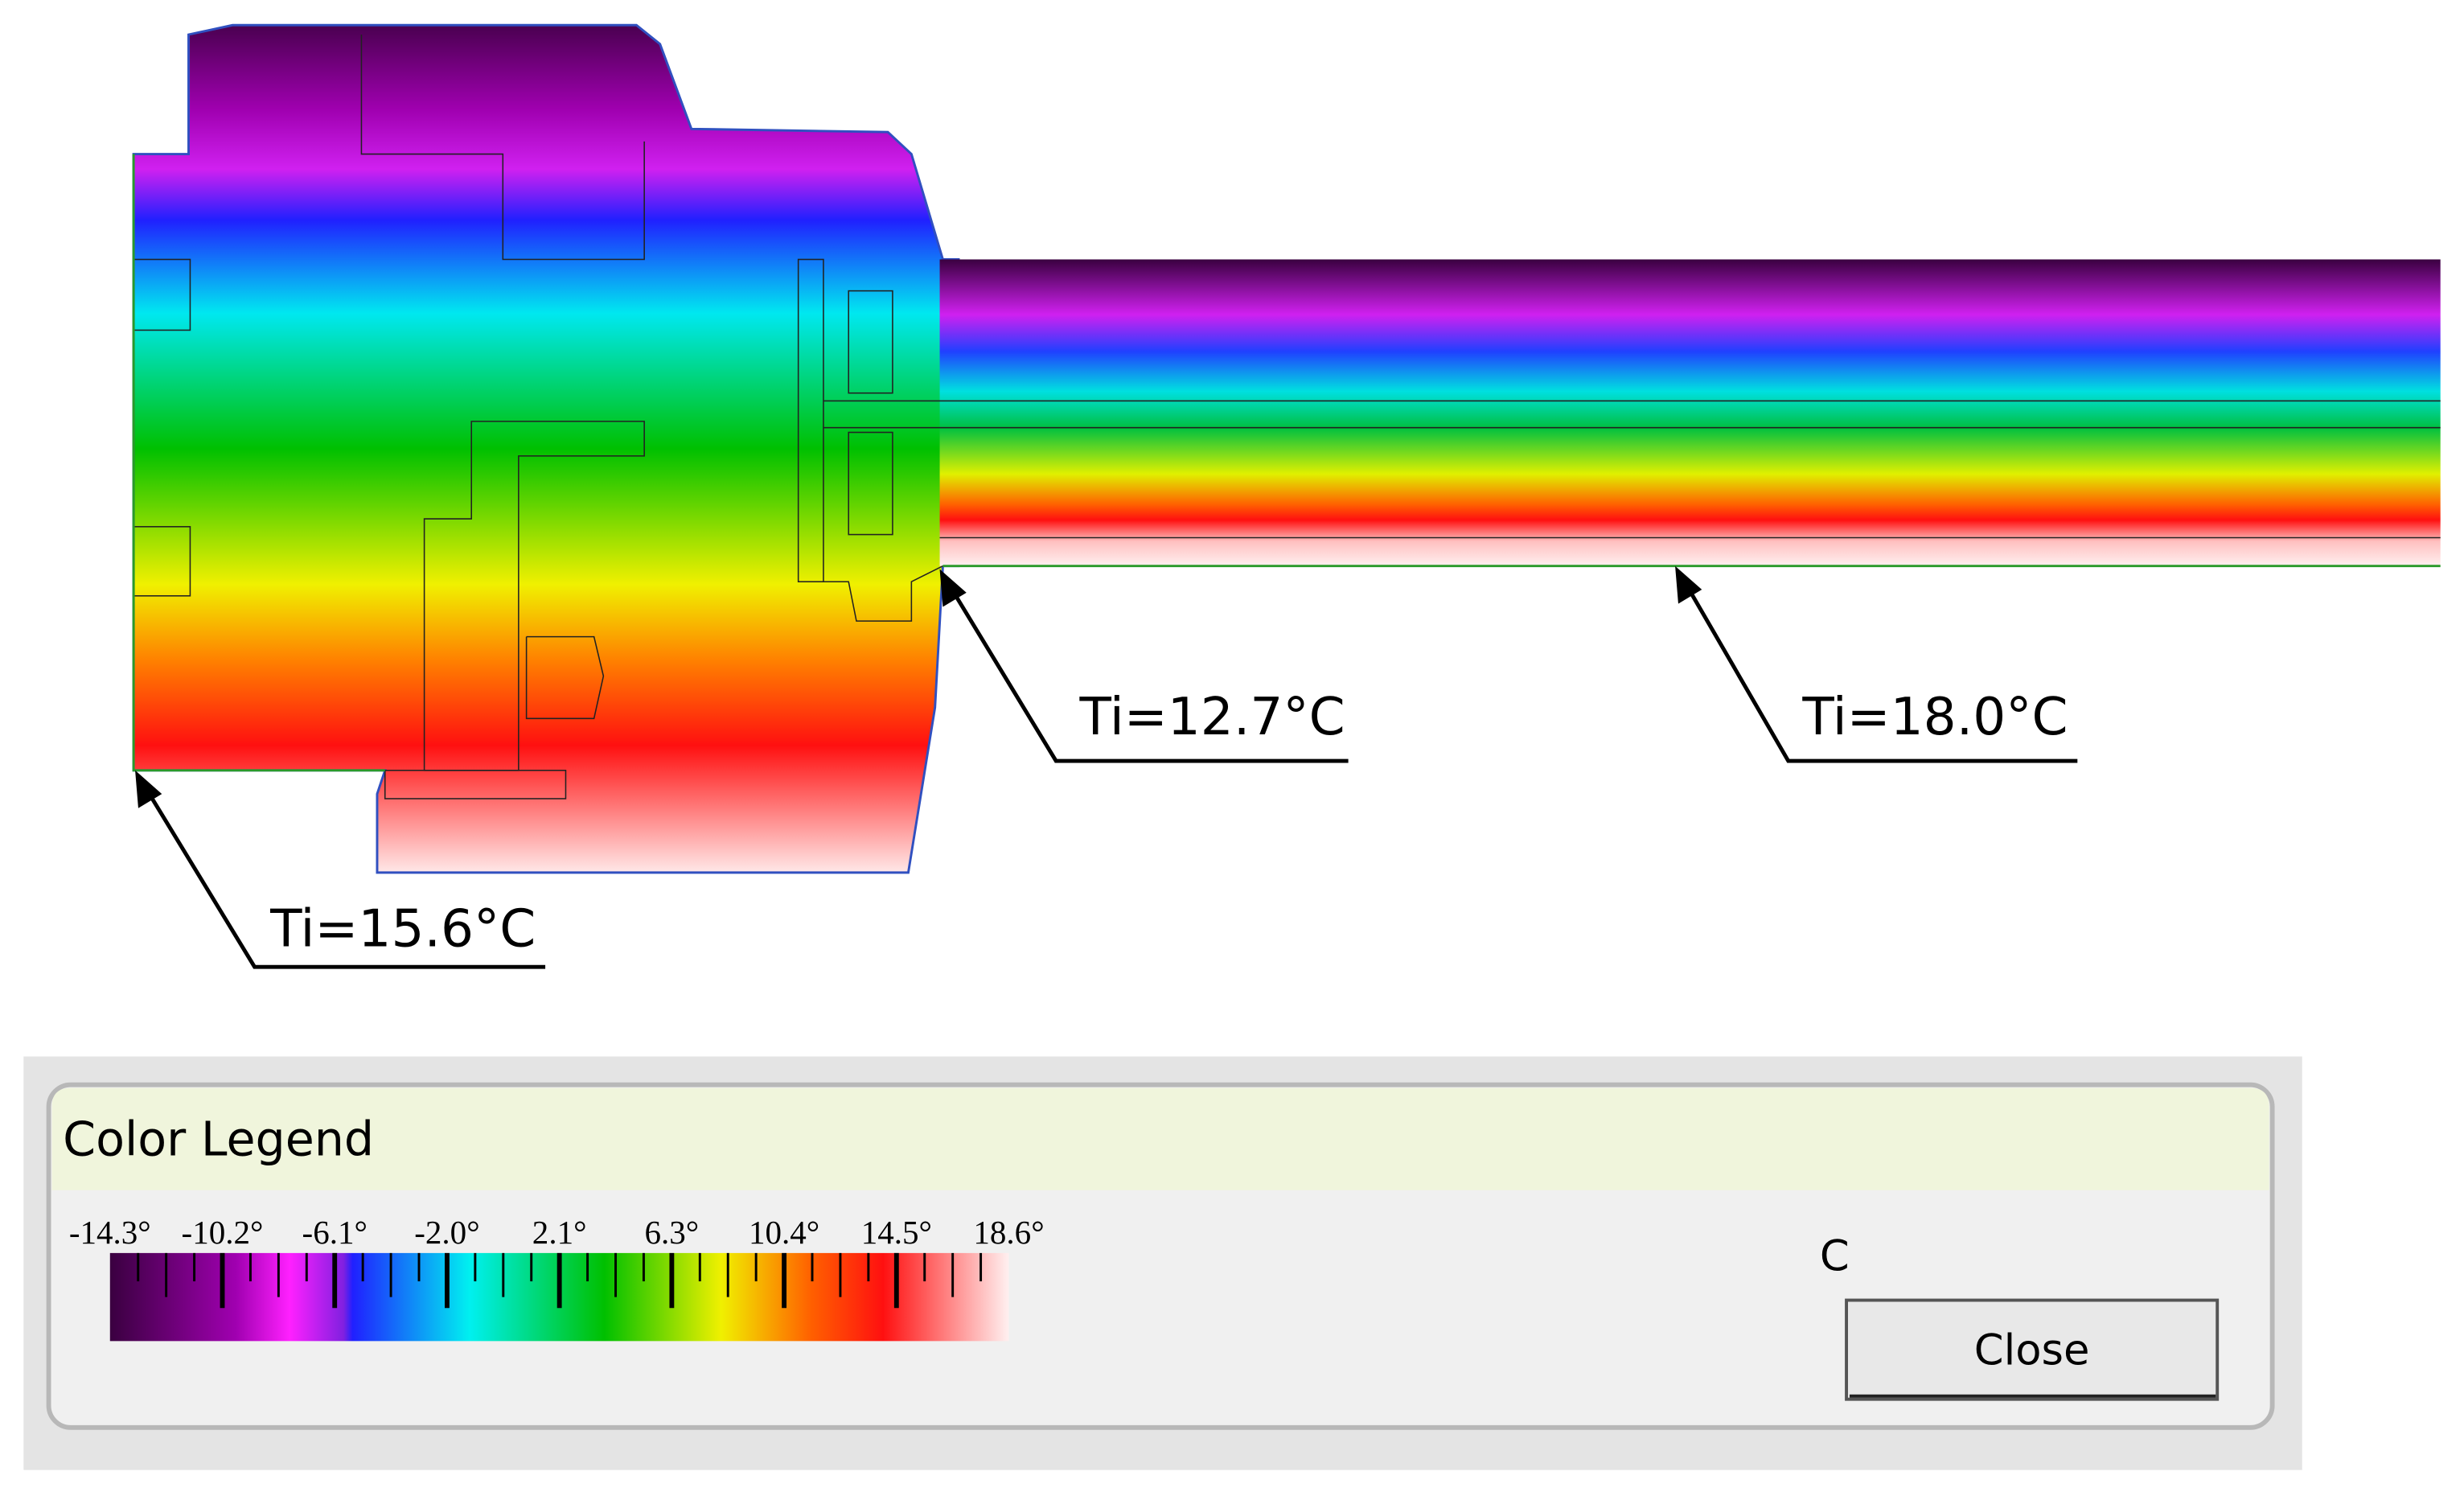 The height and width of the screenshot is (1492, 2464). Describe the element at coordinates (672, 1232) in the screenshot. I see `tick-label: 6.3°` at that location.